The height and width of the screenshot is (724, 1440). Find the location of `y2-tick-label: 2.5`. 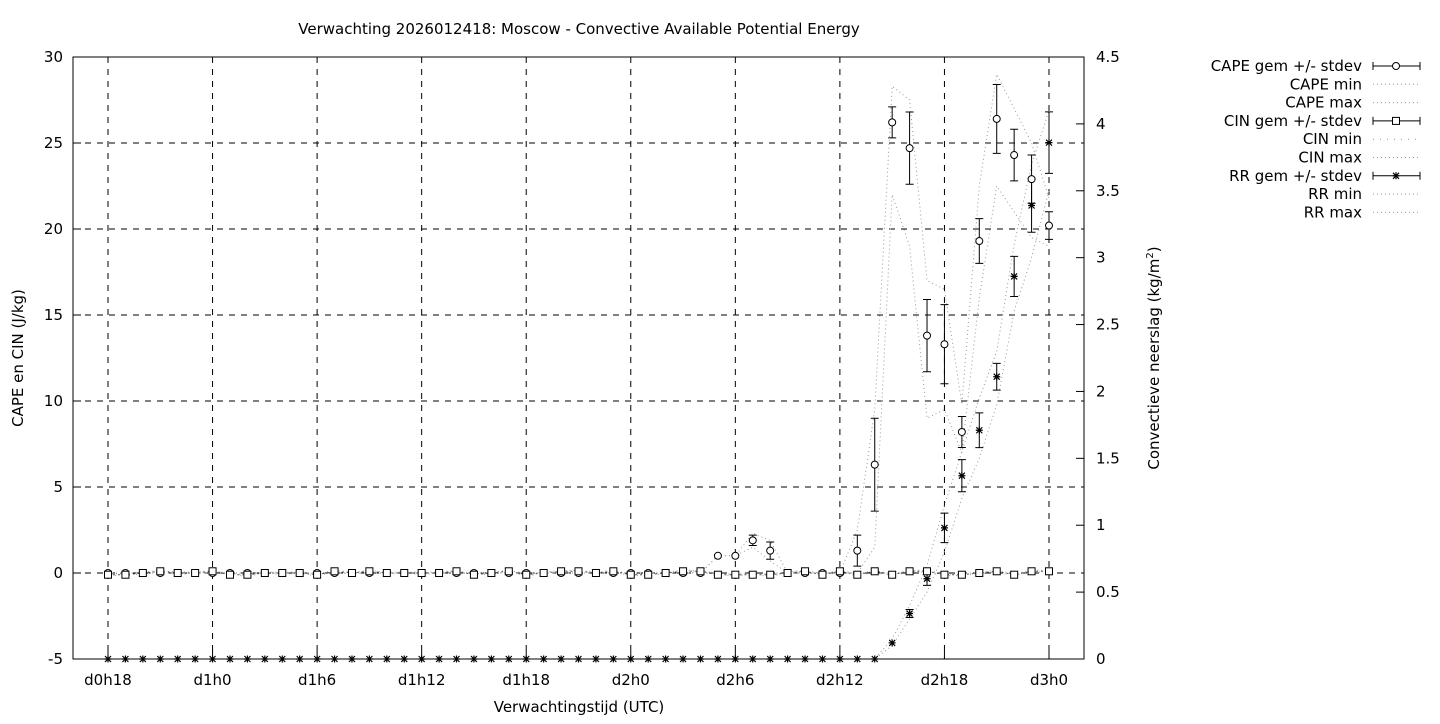

y2-tick-label: 2.5 is located at coordinates (1108, 325).